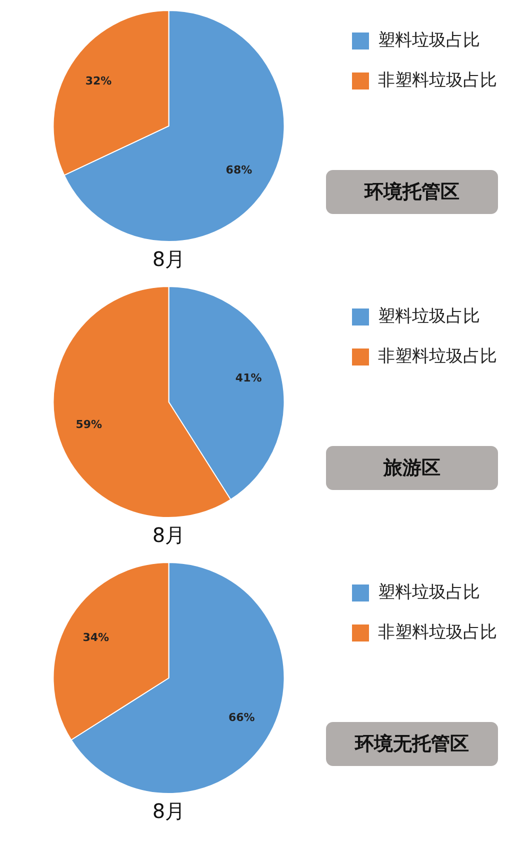 This screenshot has height=845, width=525. Describe the element at coordinates (96, 637) in the screenshot. I see `data-label: 34%` at that location.